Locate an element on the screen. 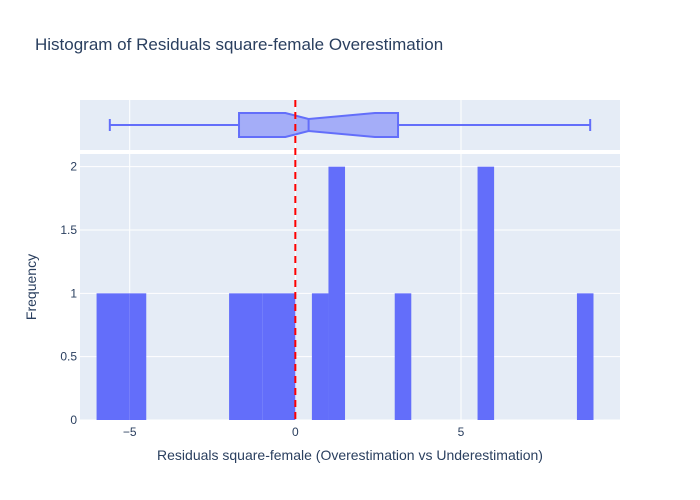 The width and height of the screenshot is (700, 500). x-tick-labels: −5 0 5 is located at coordinates (294, 432).